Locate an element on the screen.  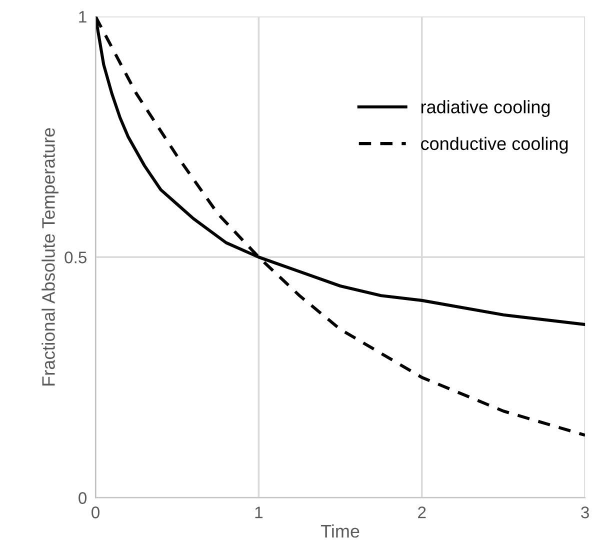
x-tick-label: 2 is located at coordinates (422, 512).